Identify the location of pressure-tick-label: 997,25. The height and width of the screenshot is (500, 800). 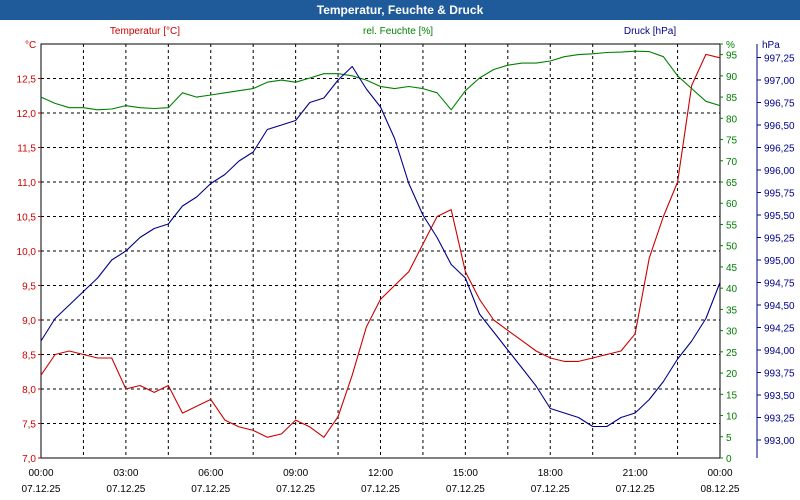
(779, 59).